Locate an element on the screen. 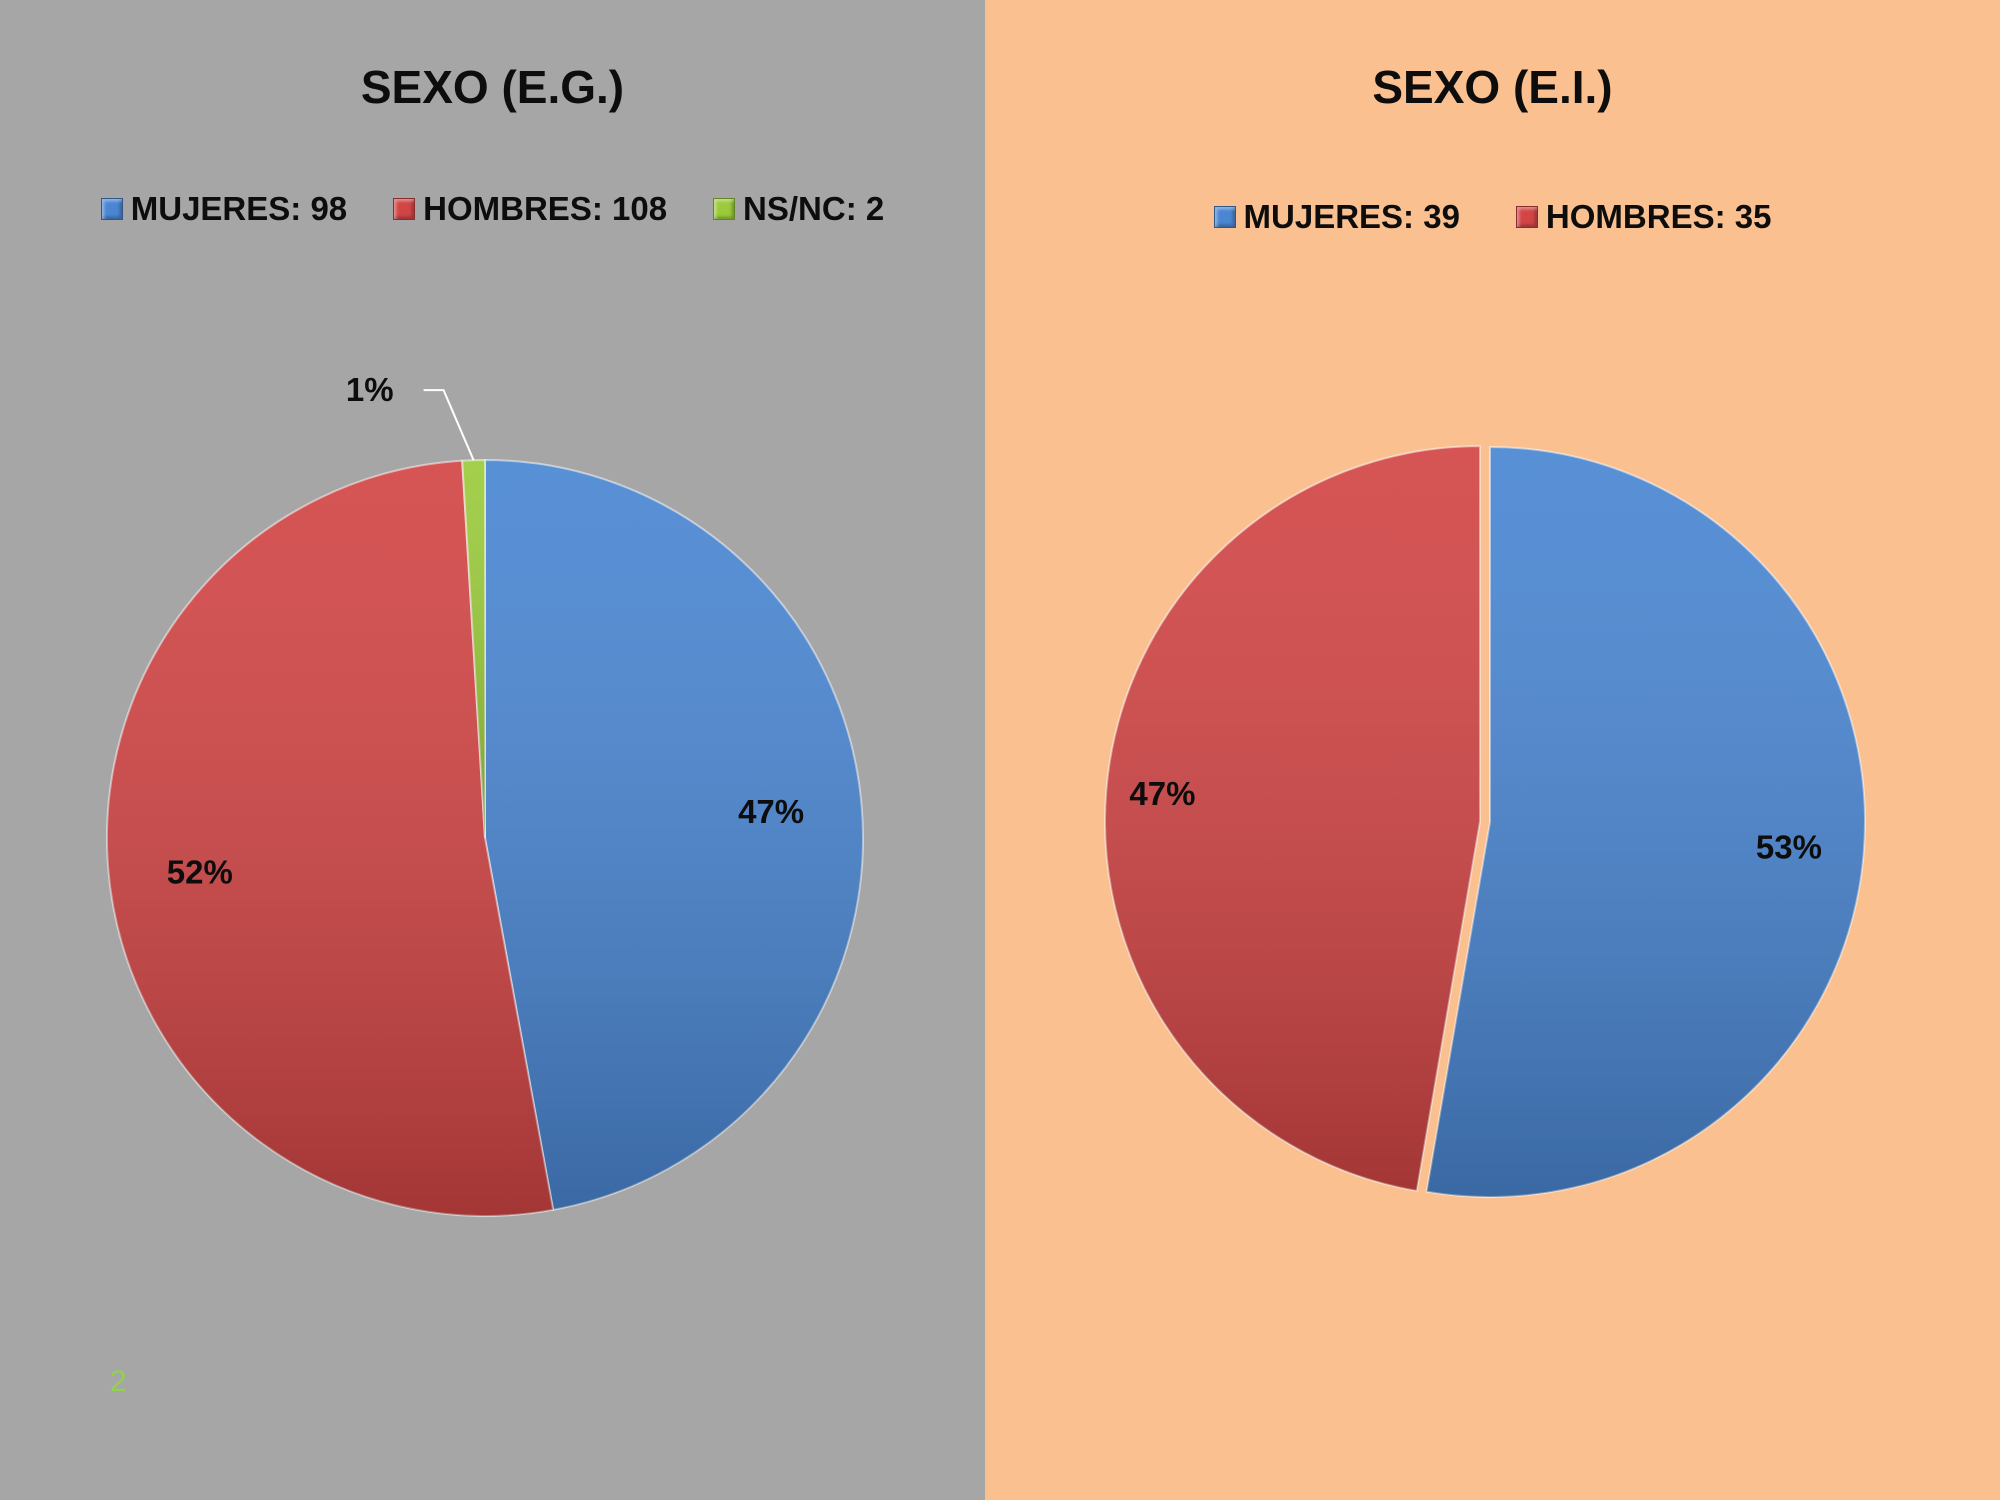  legend-label-nsnc: NS/NC: 2 is located at coordinates (814, 208).